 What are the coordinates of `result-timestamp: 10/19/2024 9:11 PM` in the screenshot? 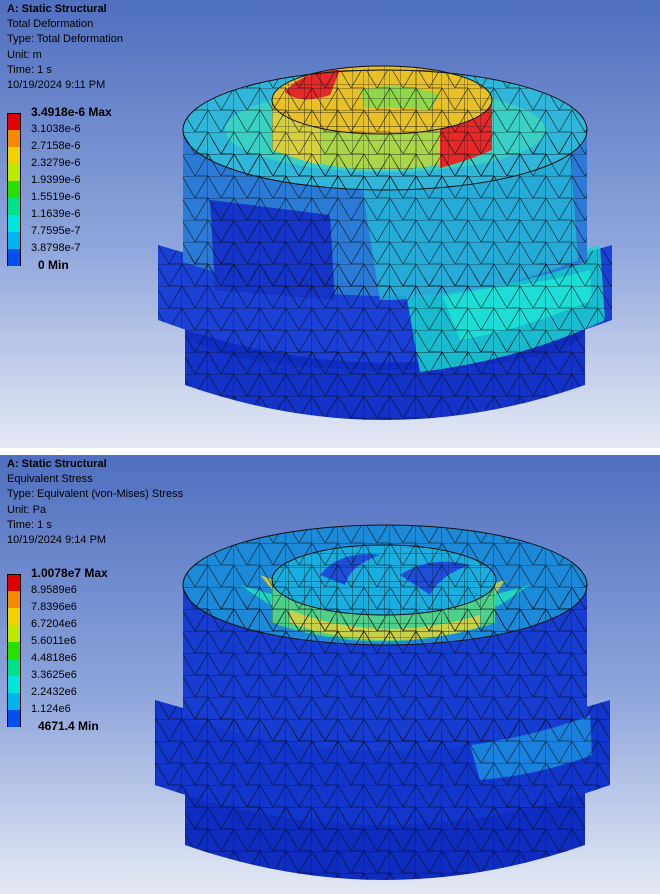 It's located at (56, 85).